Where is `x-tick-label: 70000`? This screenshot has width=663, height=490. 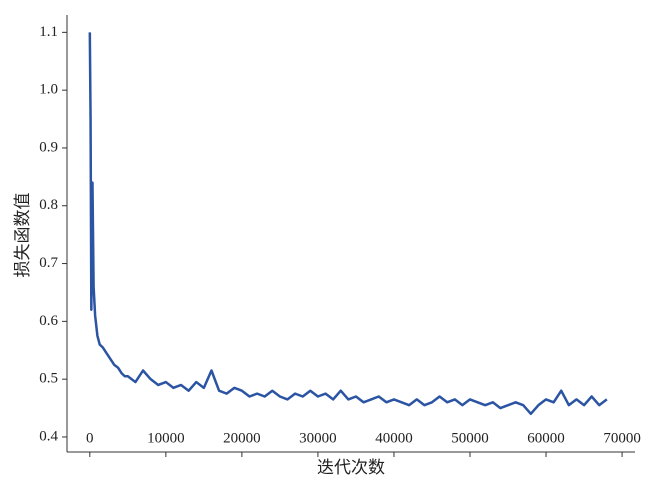 x-tick-label: 70000 is located at coordinates (622, 438).